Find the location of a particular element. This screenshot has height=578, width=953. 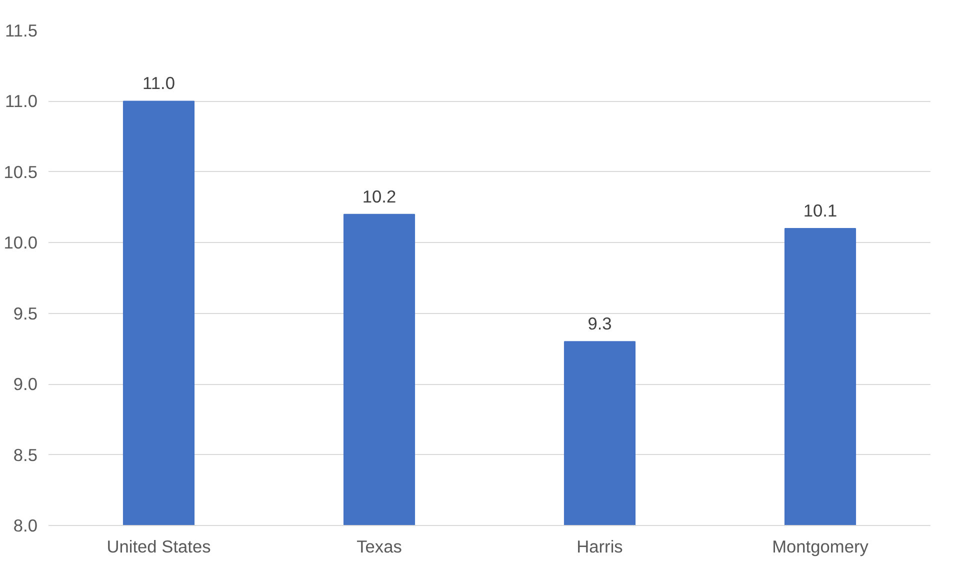

x-tick-label: United States is located at coordinates (159, 546).